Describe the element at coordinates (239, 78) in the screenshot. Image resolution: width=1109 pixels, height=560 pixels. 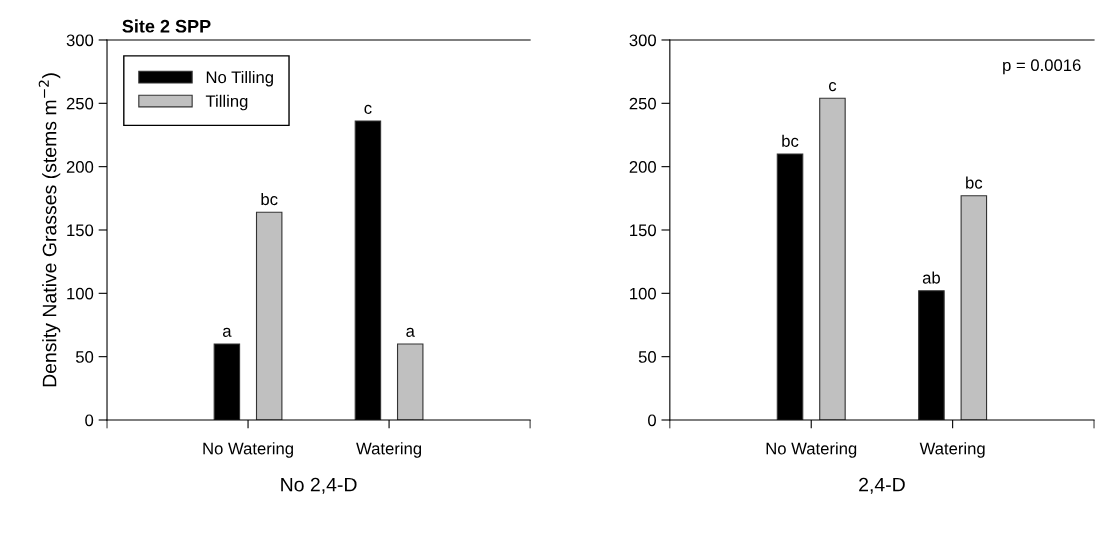
I see `legend-label: No Tilling` at that location.